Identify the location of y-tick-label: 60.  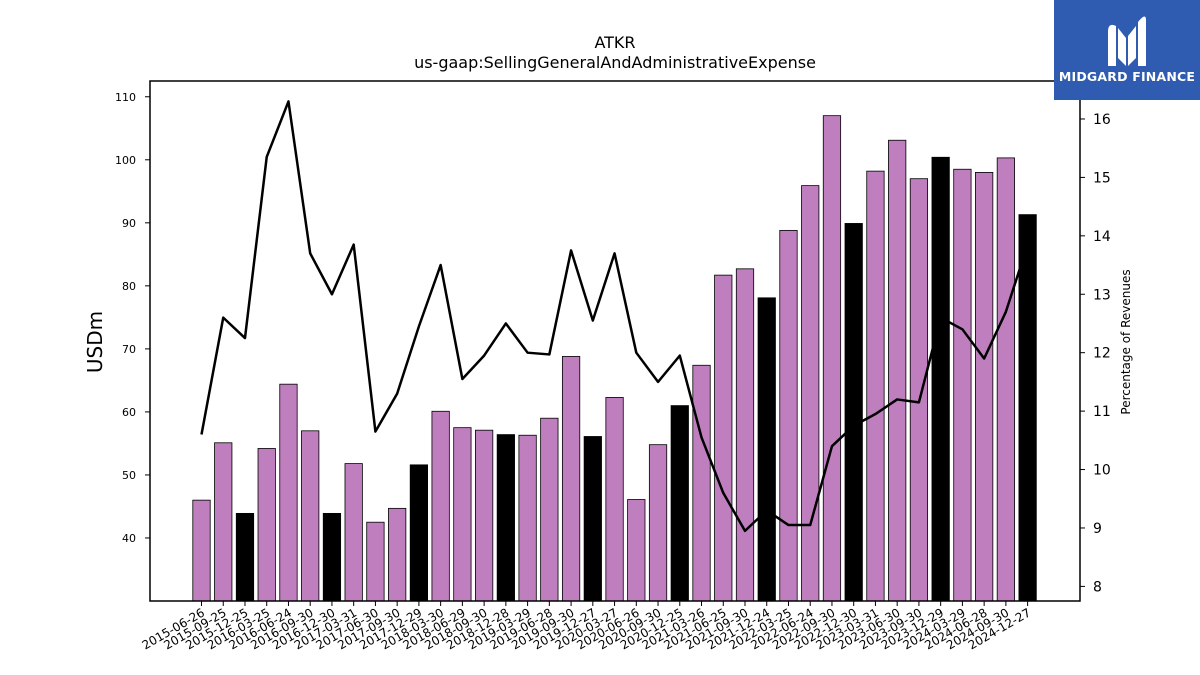
(129, 412).